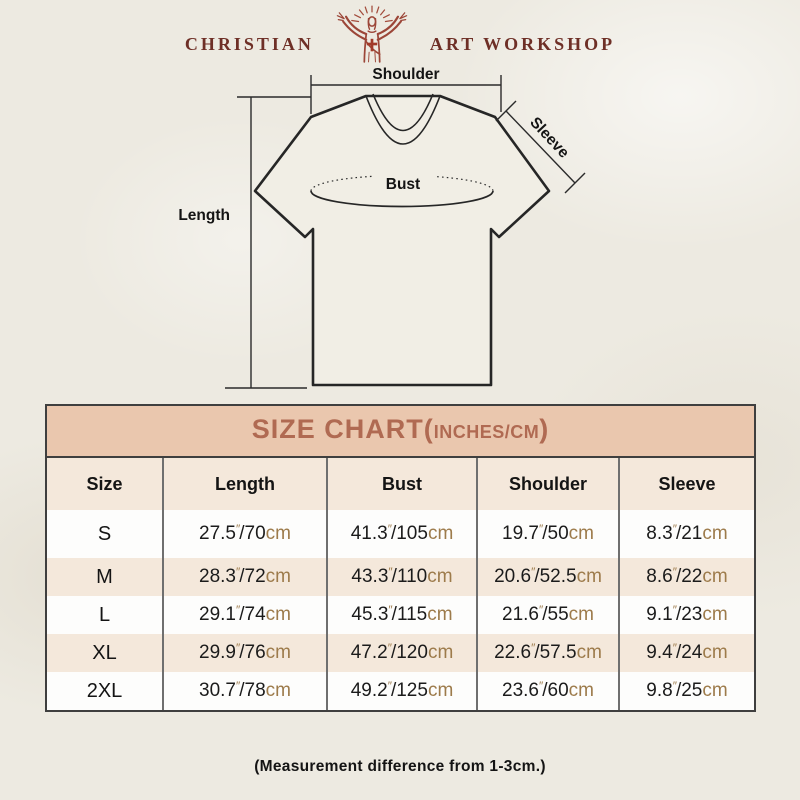  I want to click on inch-value: 21.6, so click(520, 614).